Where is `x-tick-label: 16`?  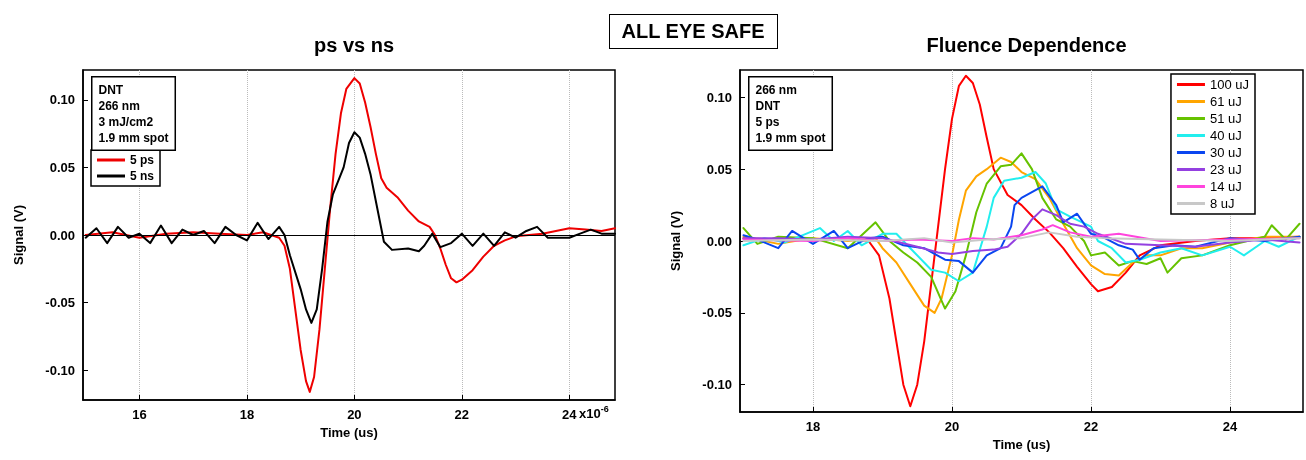 x-tick-label: 16 is located at coordinates (139, 414).